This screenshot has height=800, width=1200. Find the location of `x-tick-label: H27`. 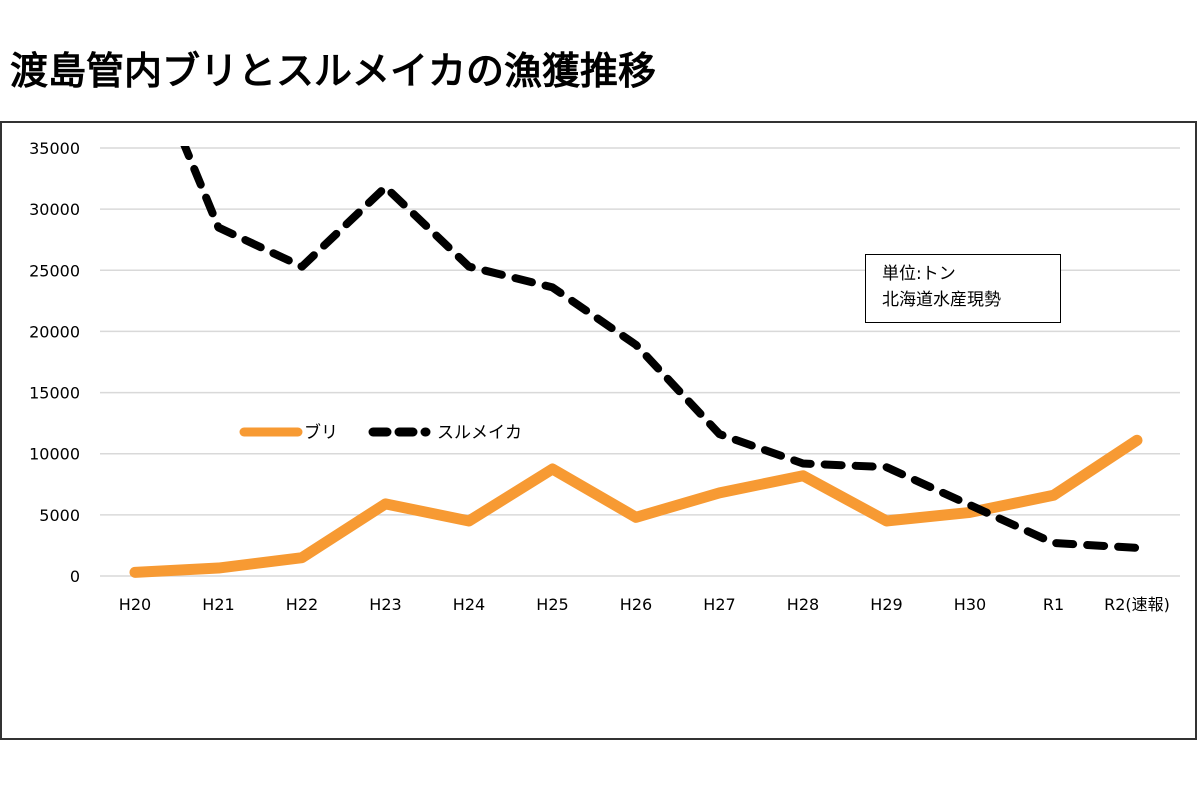

x-tick-label: H27 is located at coordinates (719, 604).